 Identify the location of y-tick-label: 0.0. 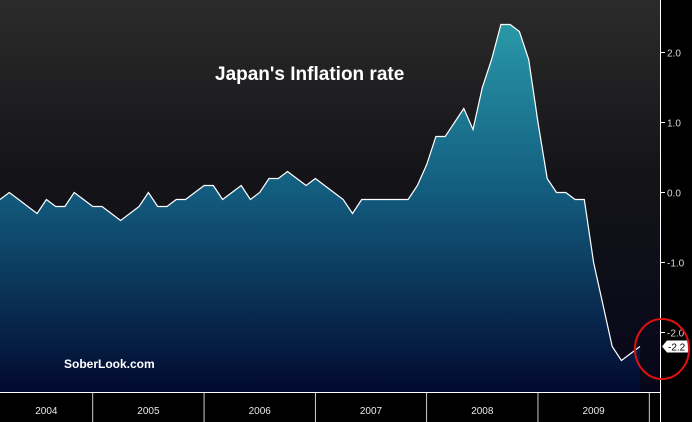
(674, 194).